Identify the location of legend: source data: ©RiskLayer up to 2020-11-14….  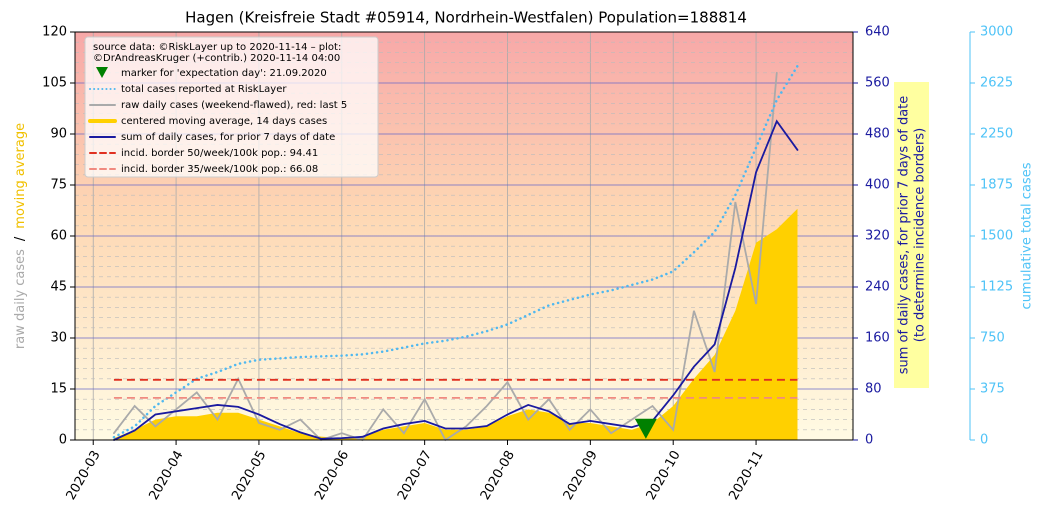
(231, 107).